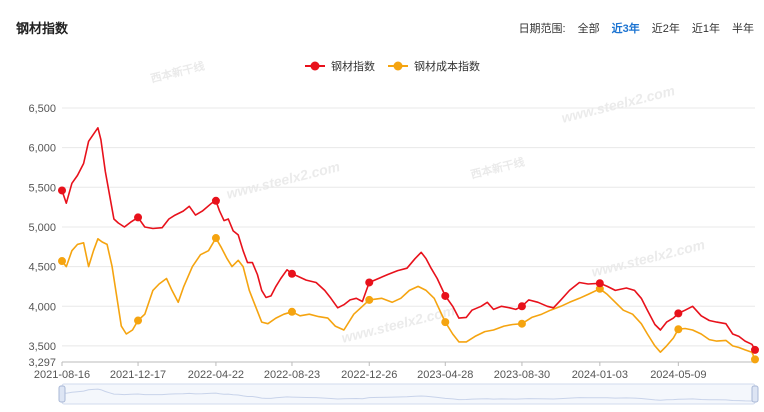 The image size is (764, 412). I want to click on y-tick-label: 6,000, so click(42, 149).